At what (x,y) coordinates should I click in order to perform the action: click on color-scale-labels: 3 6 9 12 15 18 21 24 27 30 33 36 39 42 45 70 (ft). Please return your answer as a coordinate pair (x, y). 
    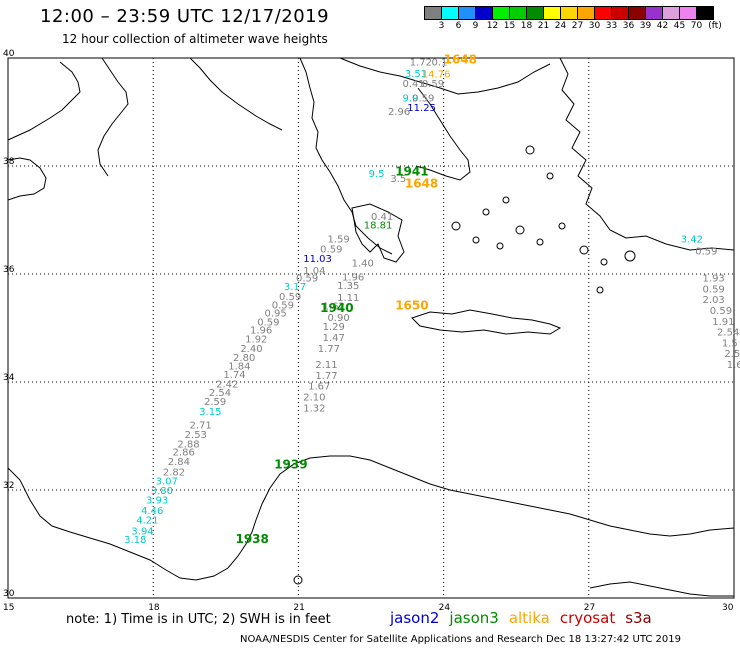
    Looking at the image, I should click on (574, 26).